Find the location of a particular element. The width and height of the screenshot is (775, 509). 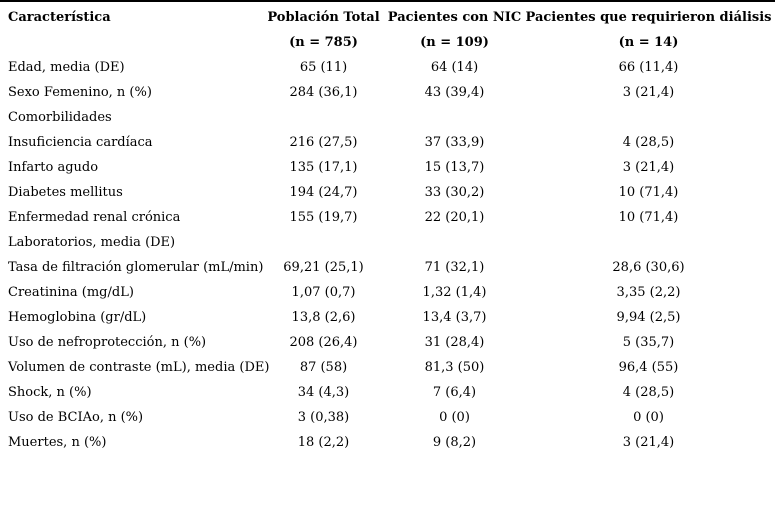

section-row: Laboratorios, media (DE) is located at coordinates (387, 242).